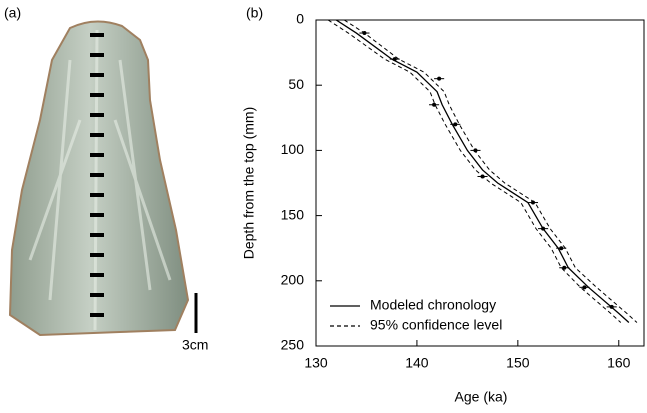  I want to click on x-tick-label: 160, so click(619, 363).